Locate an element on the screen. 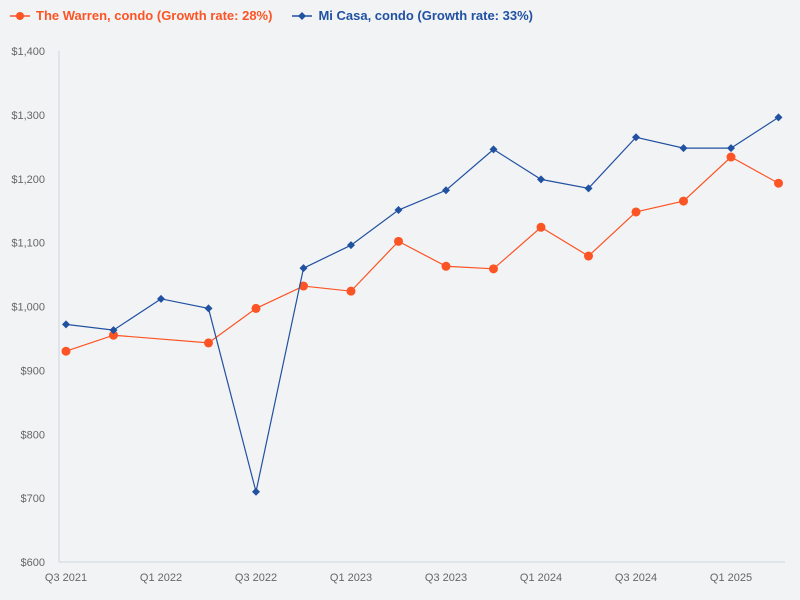  legend-label: The Warren, condo (Growth rate: 28%) is located at coordinates (154, 15).